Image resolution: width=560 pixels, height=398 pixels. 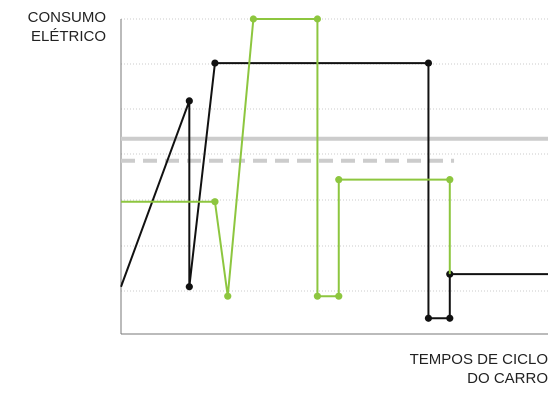 I want to click on y-axis-label-line-2: ELÉTRICO, so click(x=68, y=36).